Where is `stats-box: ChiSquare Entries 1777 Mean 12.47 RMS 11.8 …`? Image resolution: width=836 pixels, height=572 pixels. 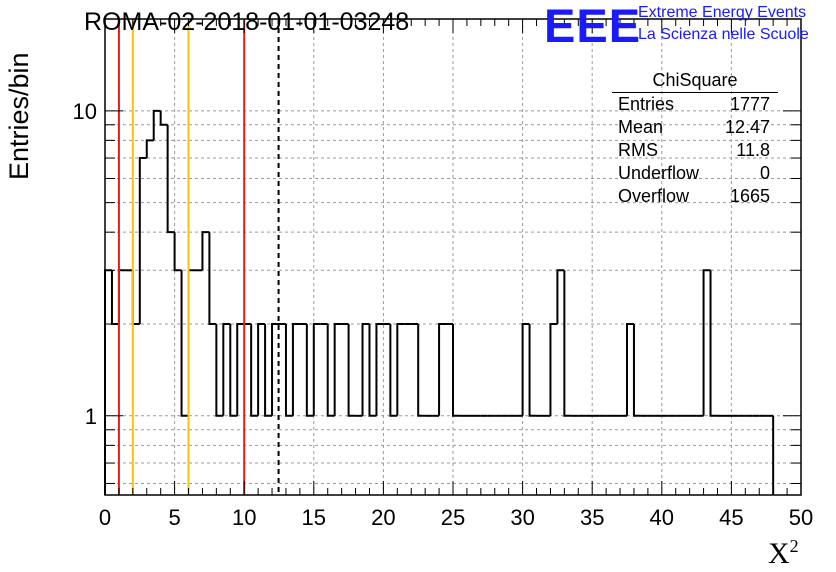 stats-box: ChiSquare Entries 1777 Mean 12.47 RMS 11.8 … is located at coordinates (695, 138).